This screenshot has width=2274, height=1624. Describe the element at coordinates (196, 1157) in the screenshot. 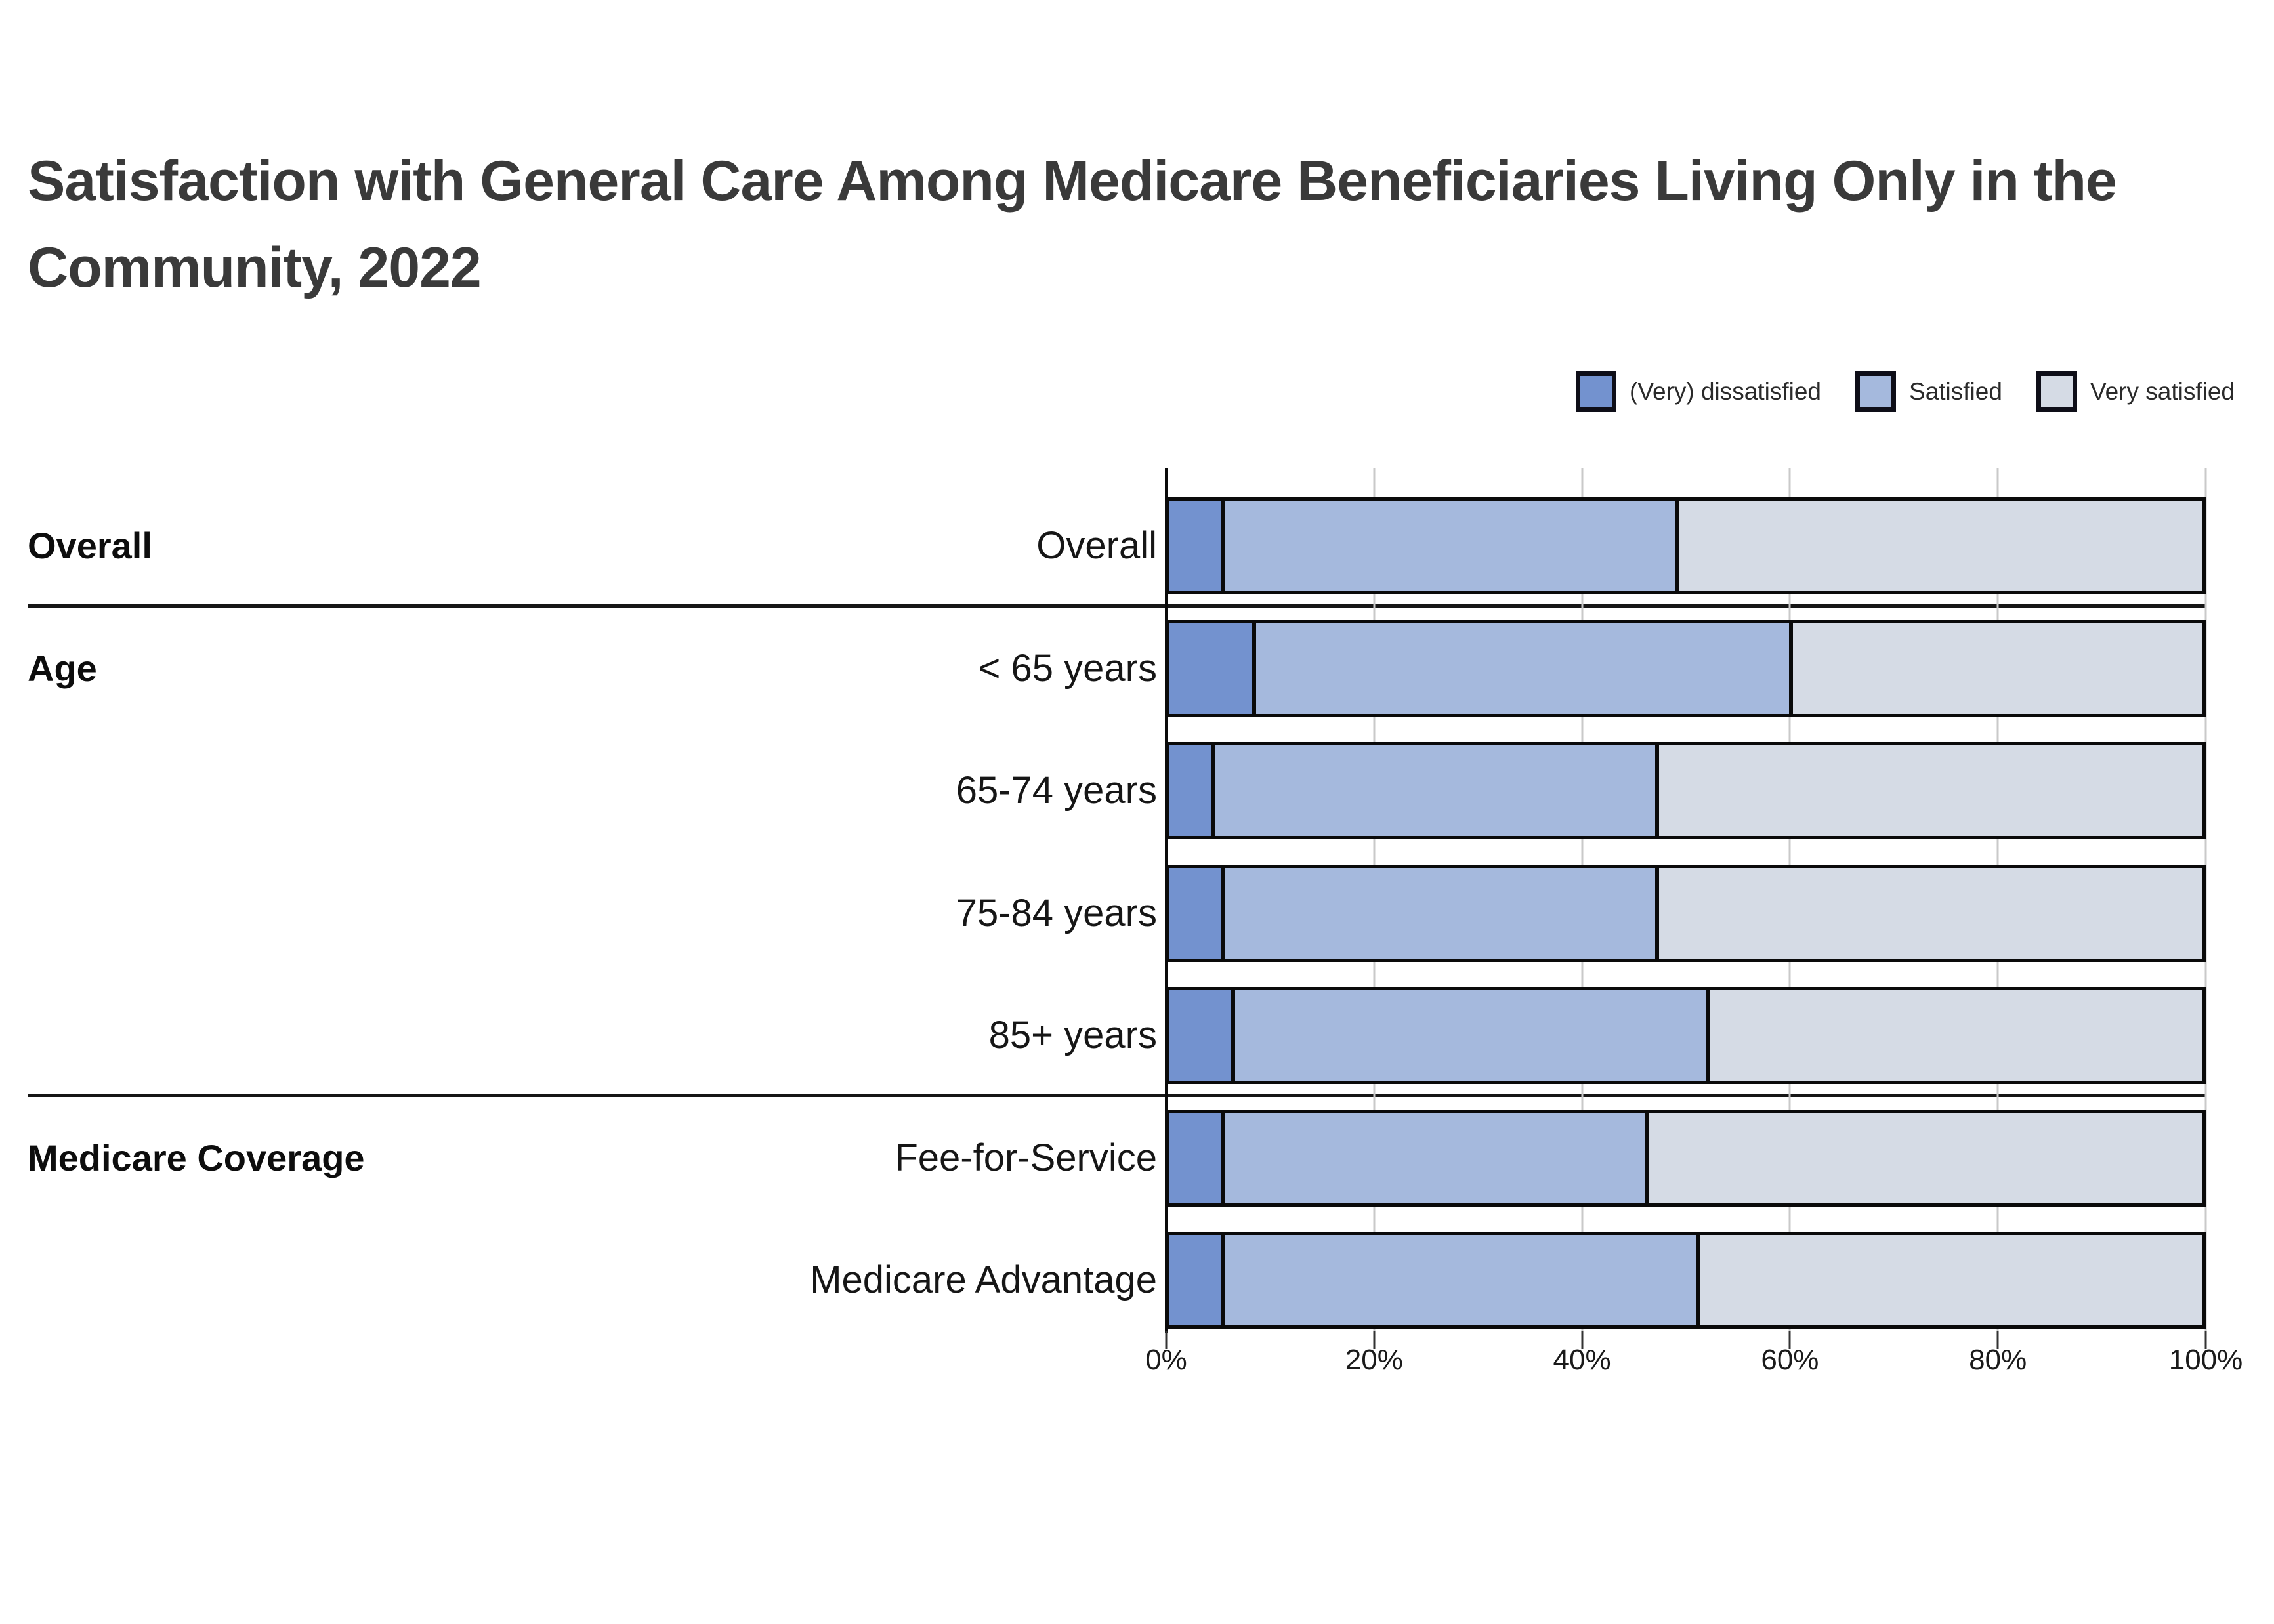

I see `group-label: Medicare Coverage` at that location.